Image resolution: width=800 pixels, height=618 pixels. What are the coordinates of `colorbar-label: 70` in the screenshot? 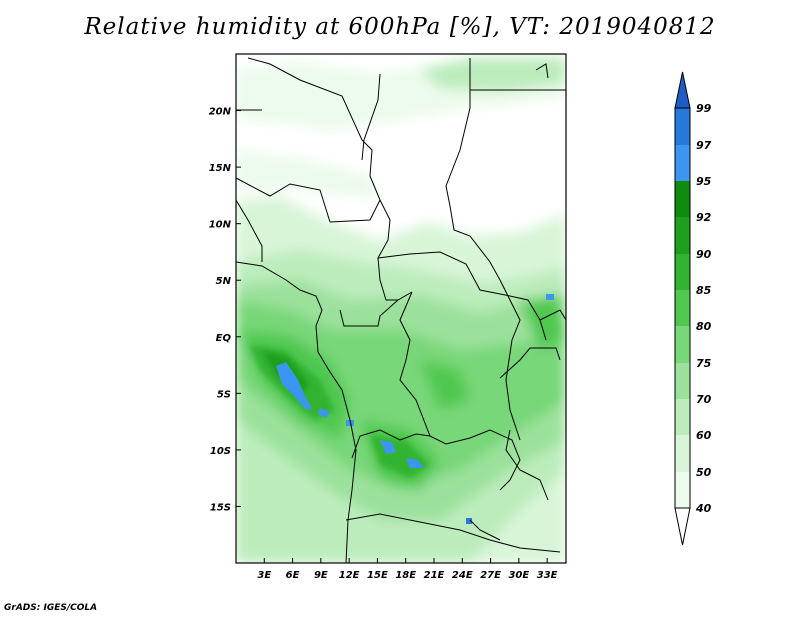 It's located at (704, 399).